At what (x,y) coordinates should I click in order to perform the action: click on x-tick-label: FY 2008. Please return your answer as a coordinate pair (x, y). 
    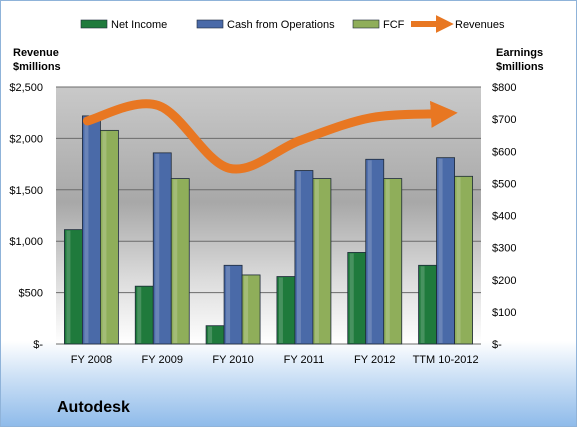
    Looking at the image, I should click on (91, 360).